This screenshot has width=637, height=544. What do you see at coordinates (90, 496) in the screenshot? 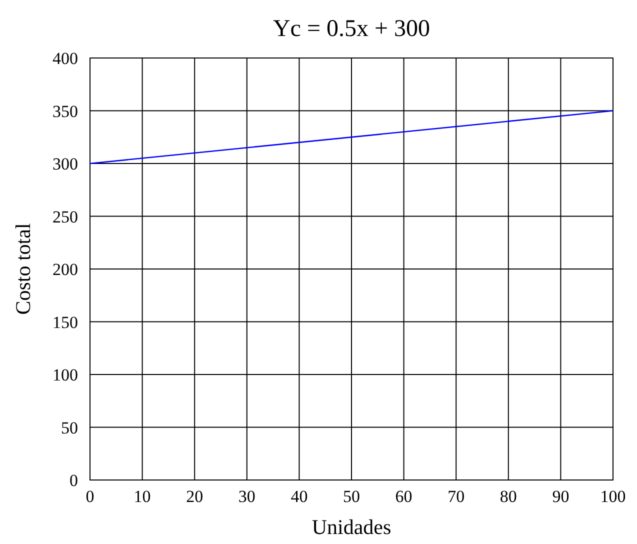
I see `x-tick-label: 0` at bounding box center [90, 496].